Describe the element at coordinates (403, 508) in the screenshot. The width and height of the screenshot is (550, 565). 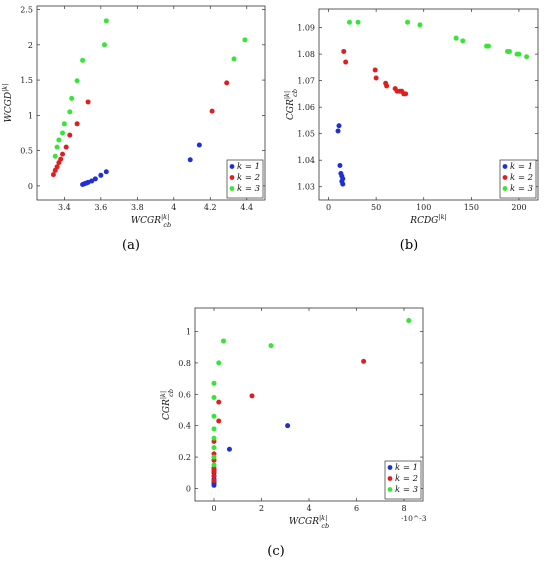
I see `x-tick-label: 8` at that location.